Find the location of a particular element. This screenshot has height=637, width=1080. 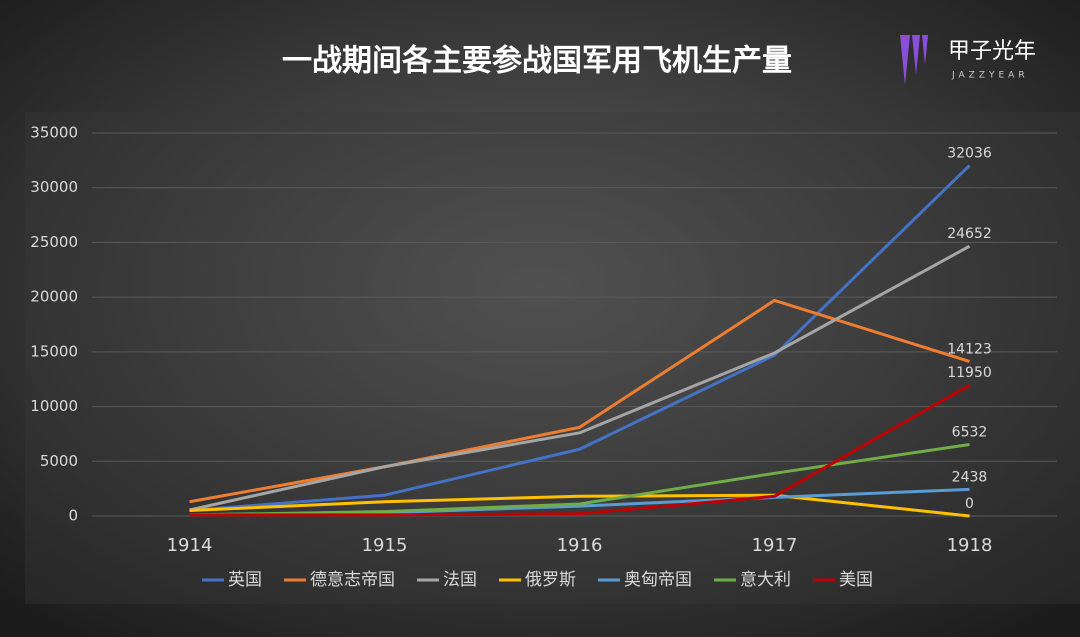

data-label: 0 is located at coordinates (969, 504).